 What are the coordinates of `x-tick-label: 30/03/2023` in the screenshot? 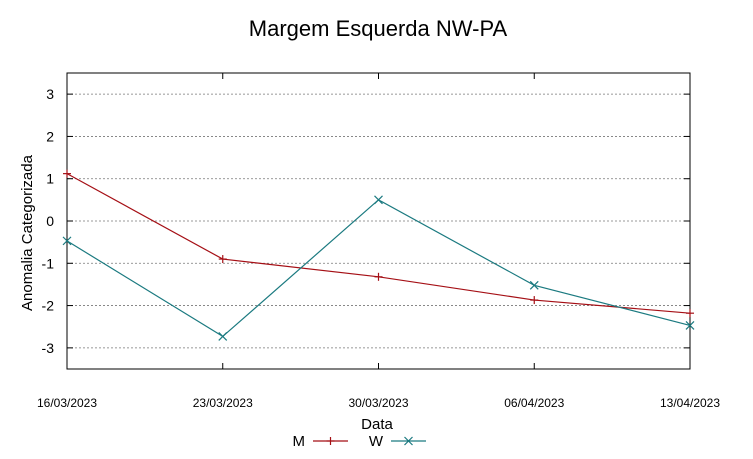 It's located at (378, 403).